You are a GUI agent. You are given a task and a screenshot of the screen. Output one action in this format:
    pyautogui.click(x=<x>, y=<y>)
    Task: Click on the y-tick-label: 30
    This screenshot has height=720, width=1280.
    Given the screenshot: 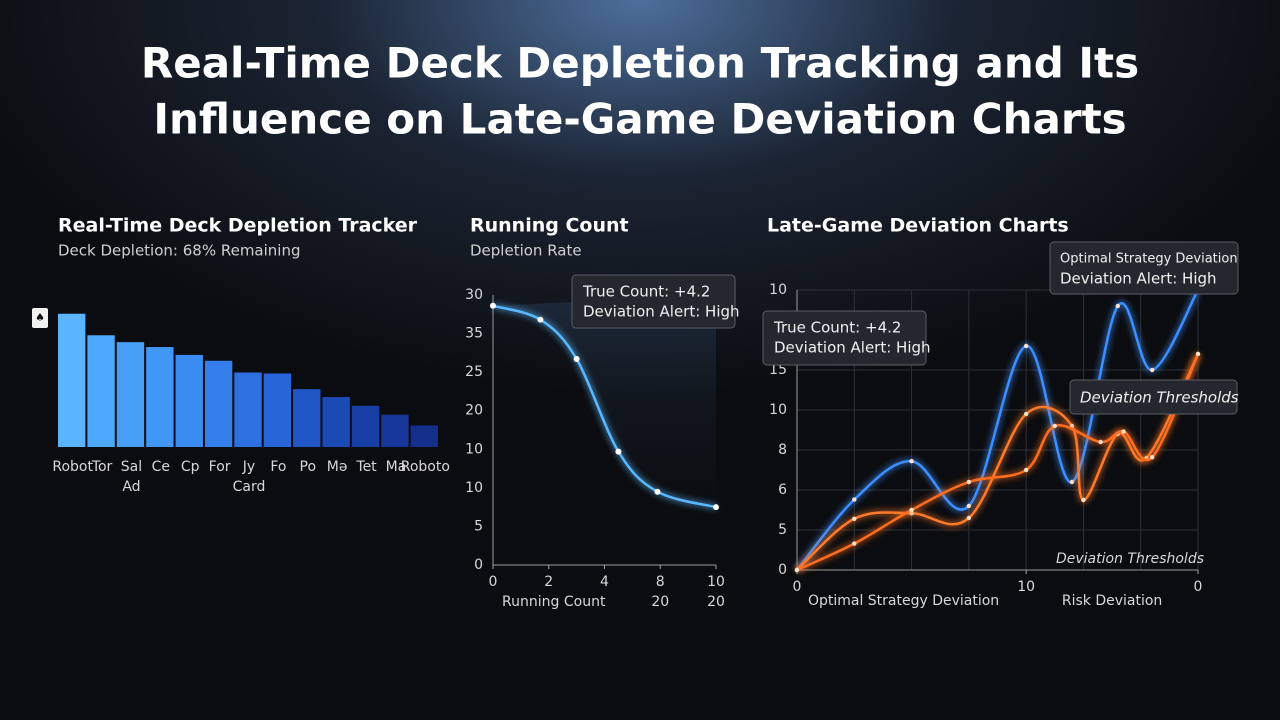 What is the action you would take?
    pyautogui.click(x=474, y=295)
    